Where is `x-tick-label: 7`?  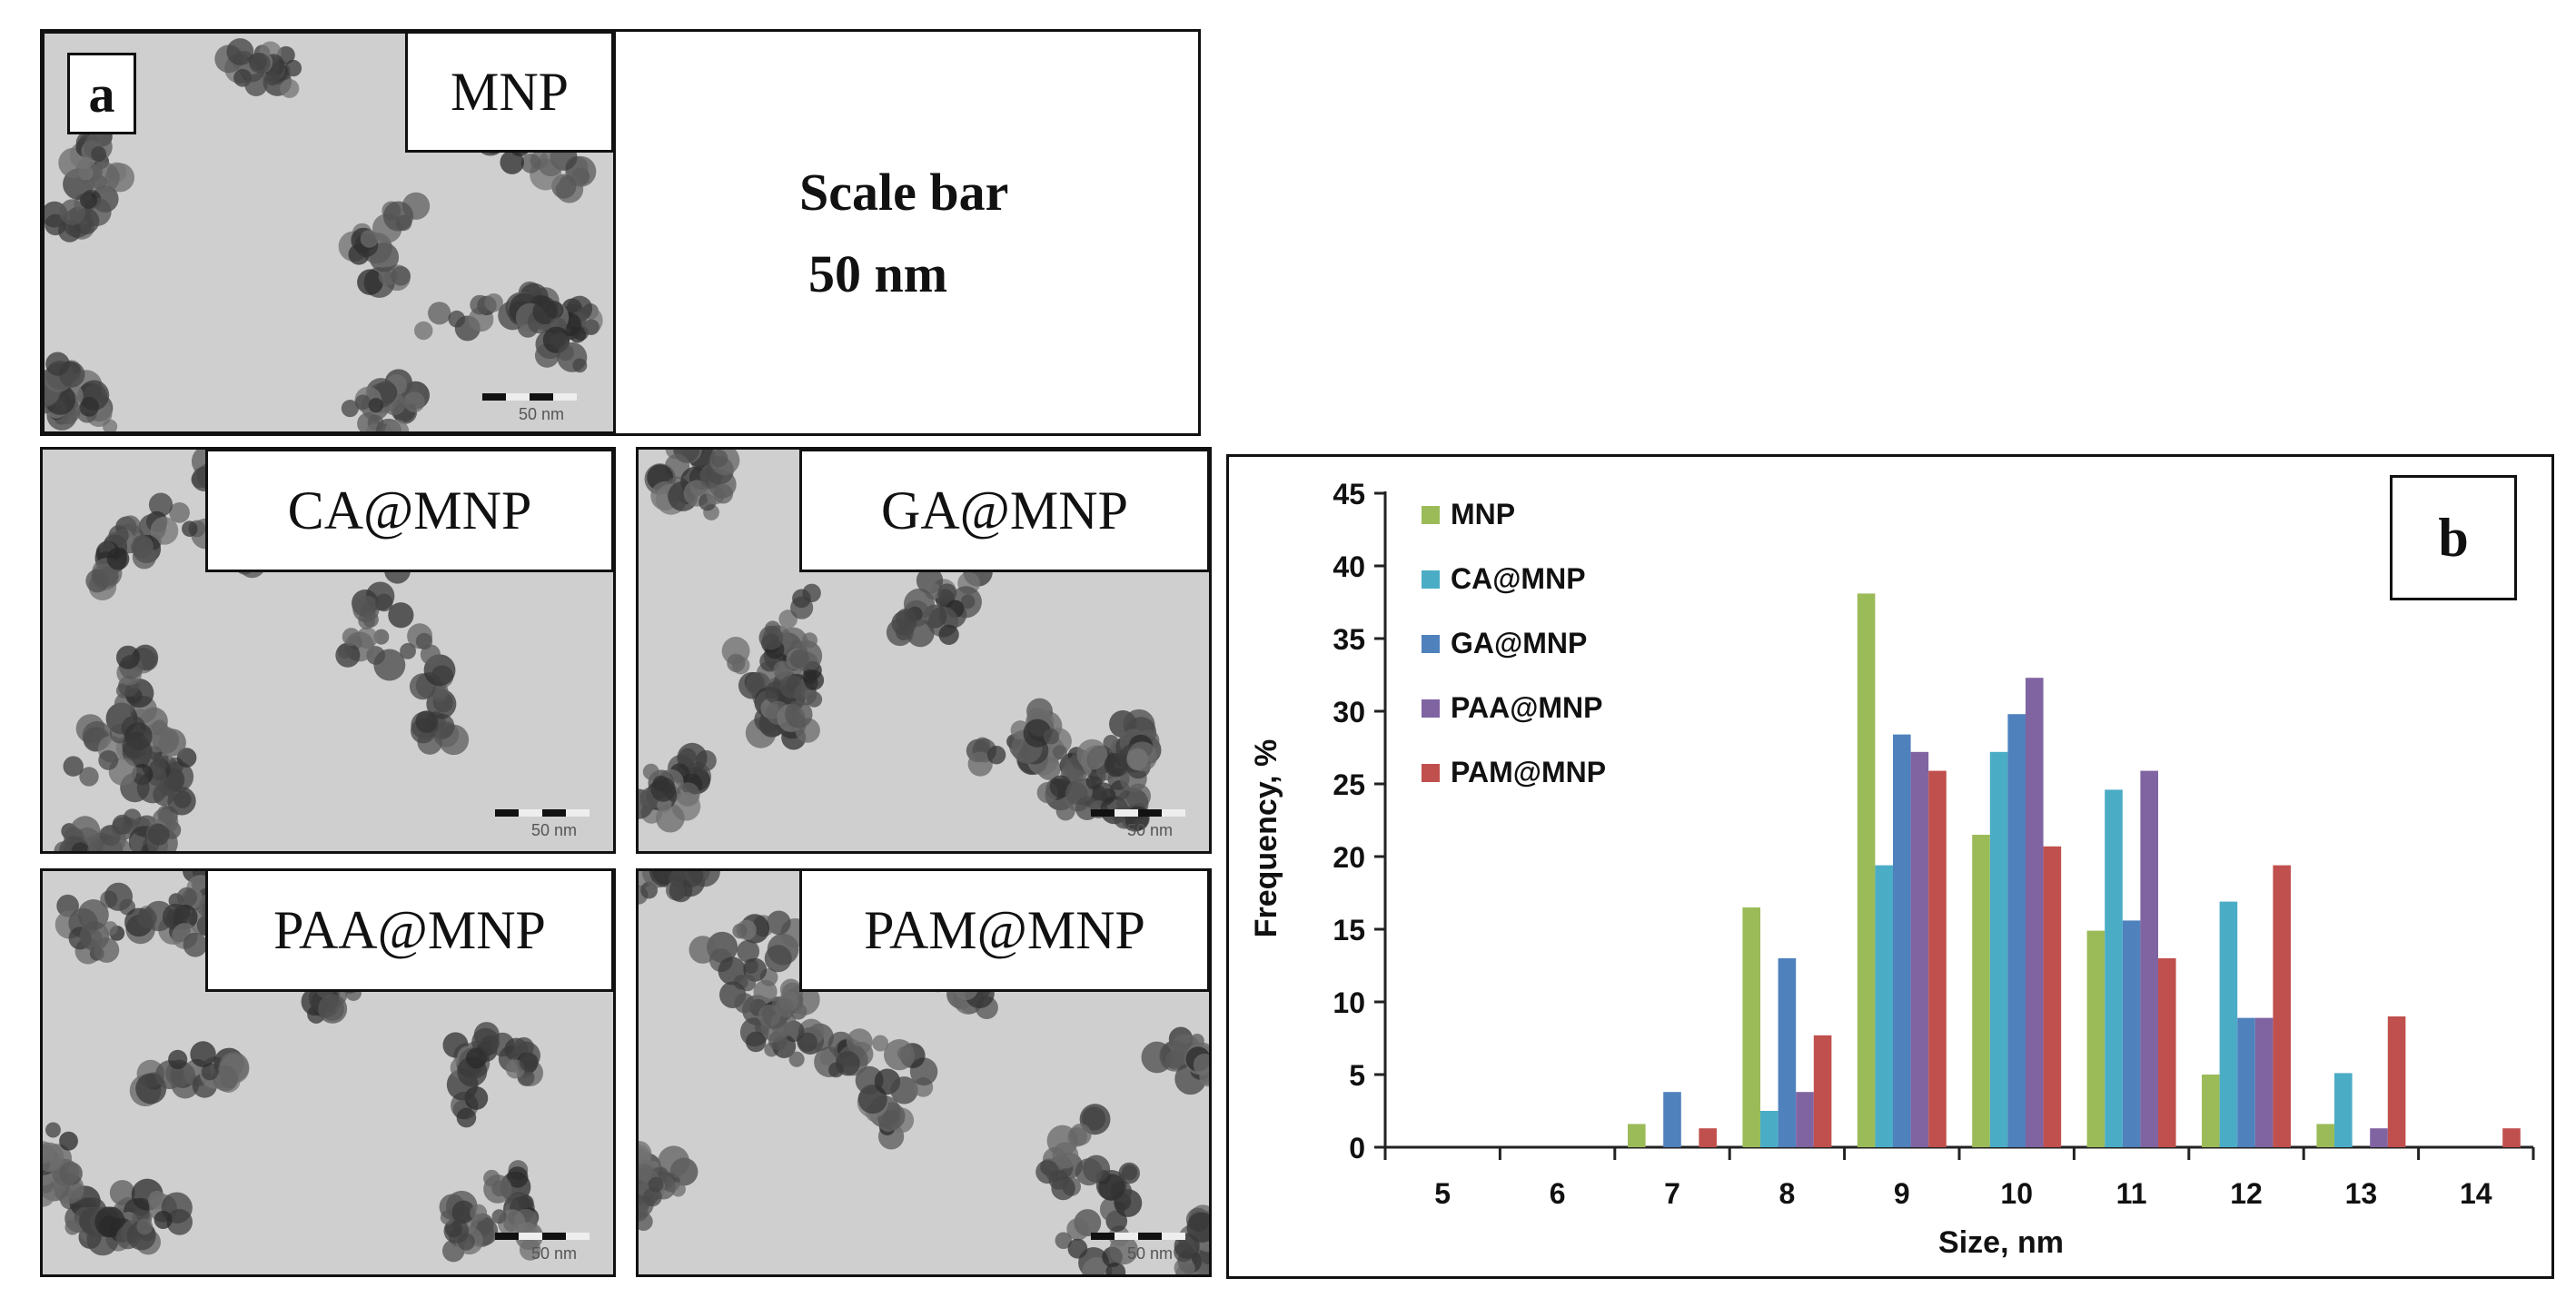 x-tick-label: 7 is located at coordinates (1672, 1193).